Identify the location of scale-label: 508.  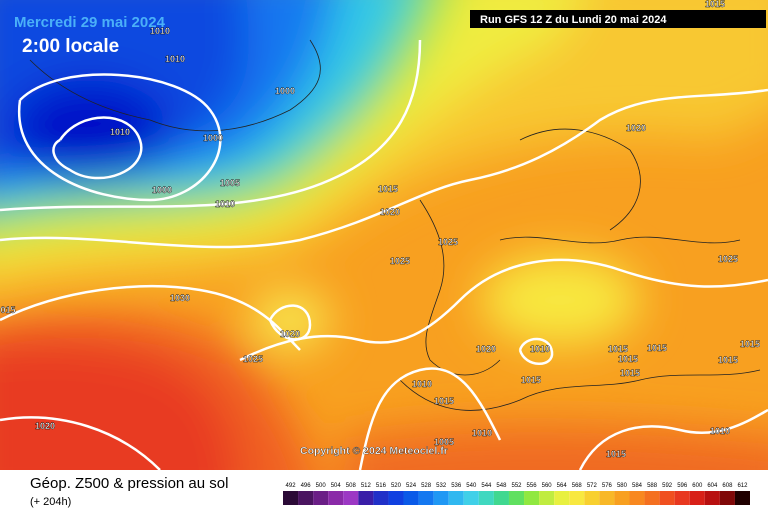
(351, 486).